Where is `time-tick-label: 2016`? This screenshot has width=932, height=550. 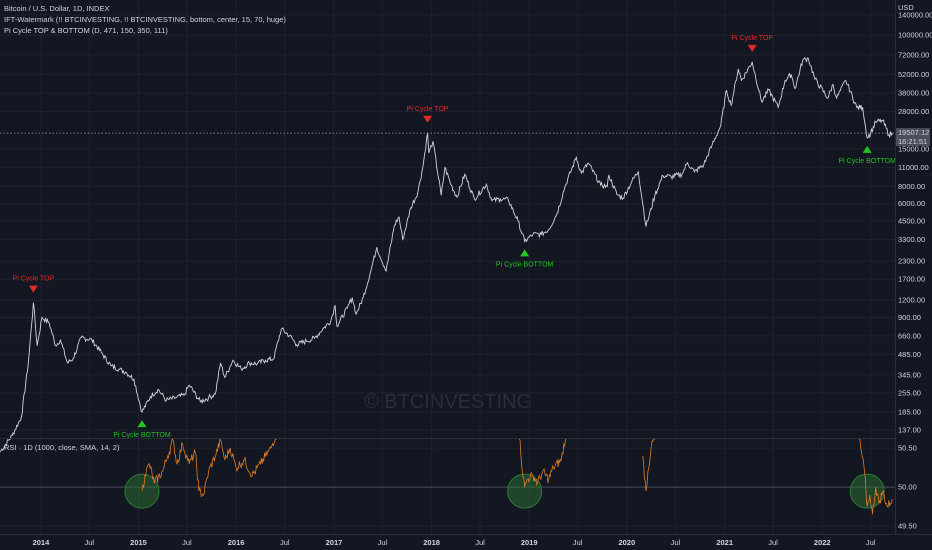 time-tick-label: 2016 is located at coordinates (236, 542).